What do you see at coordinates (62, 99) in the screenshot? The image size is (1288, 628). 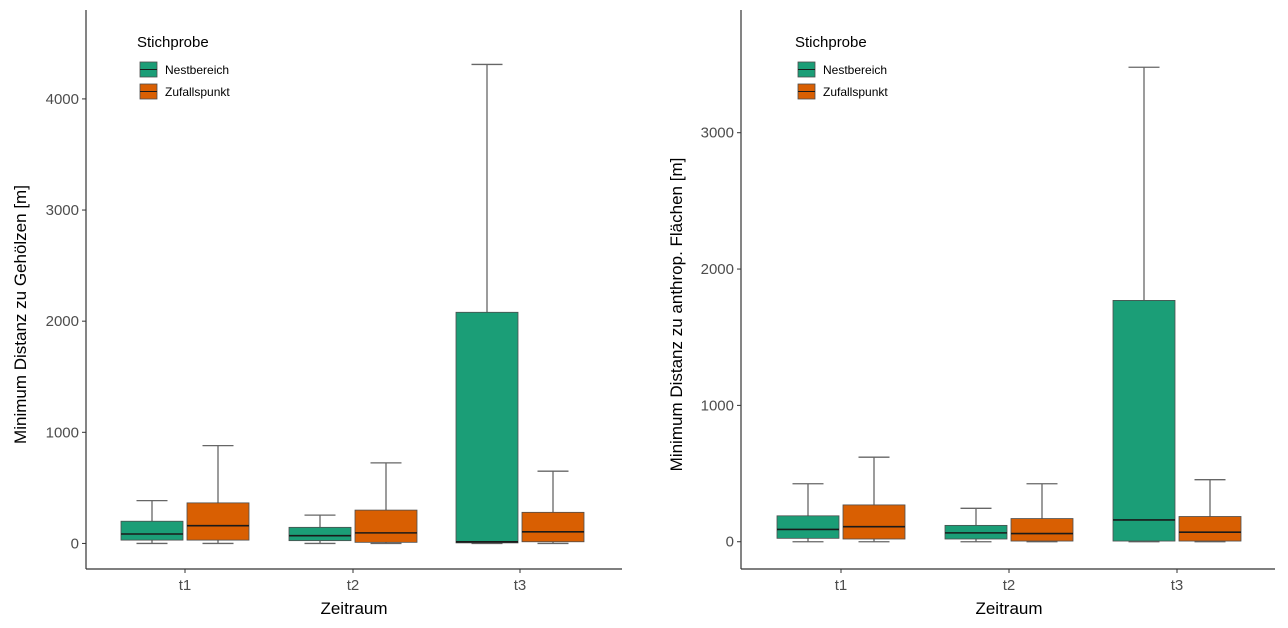 I see `y-tick-label: 4000` at bounding box center [62, 99].